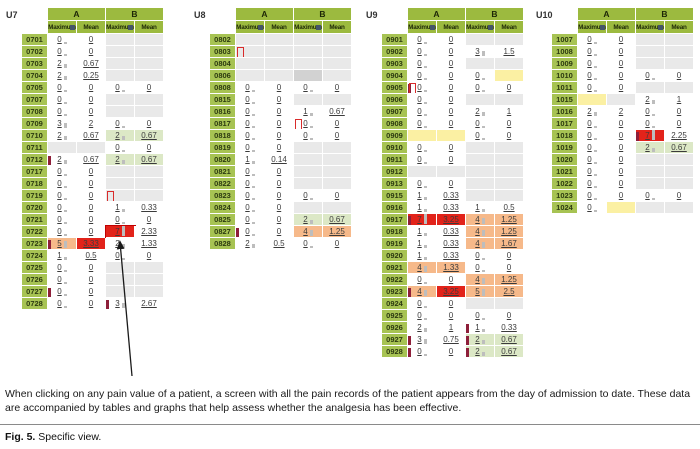 This screenshot has height=449, width=700. Describe the element at coordinates (419, 219) in the screenshot. I see `pain-value: 7` at that location.